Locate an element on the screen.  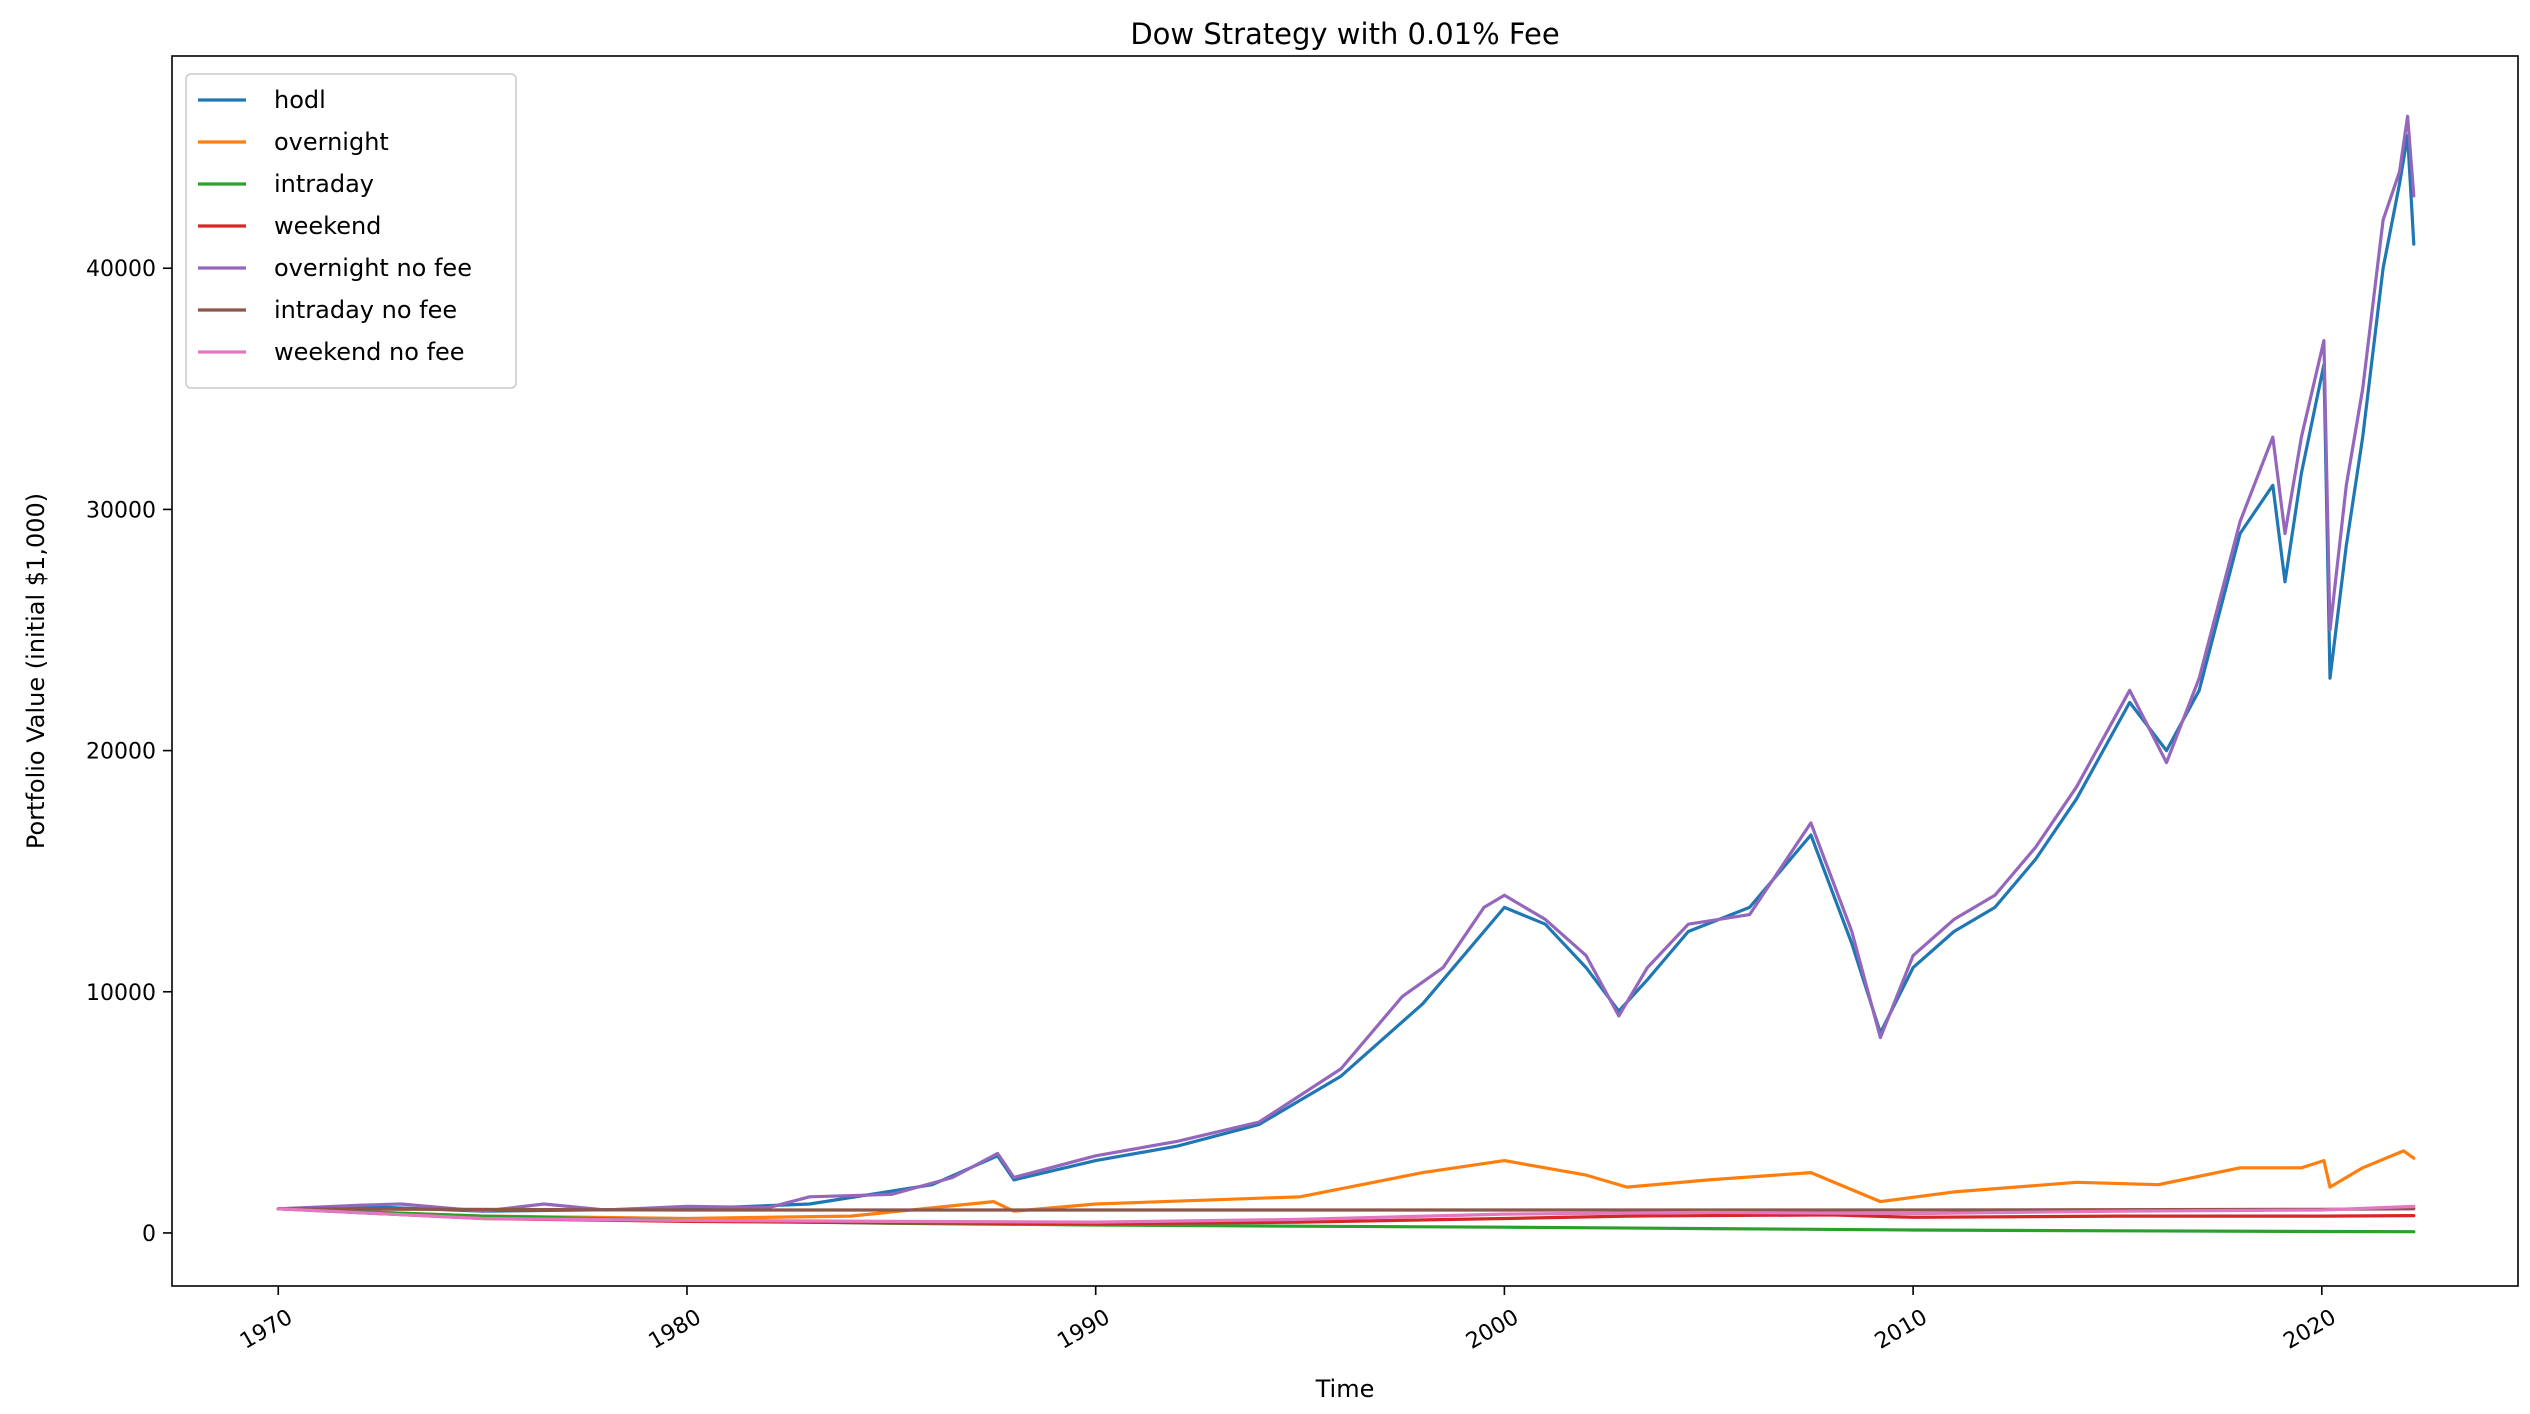
legend-box is located at coordinates (351, 231).